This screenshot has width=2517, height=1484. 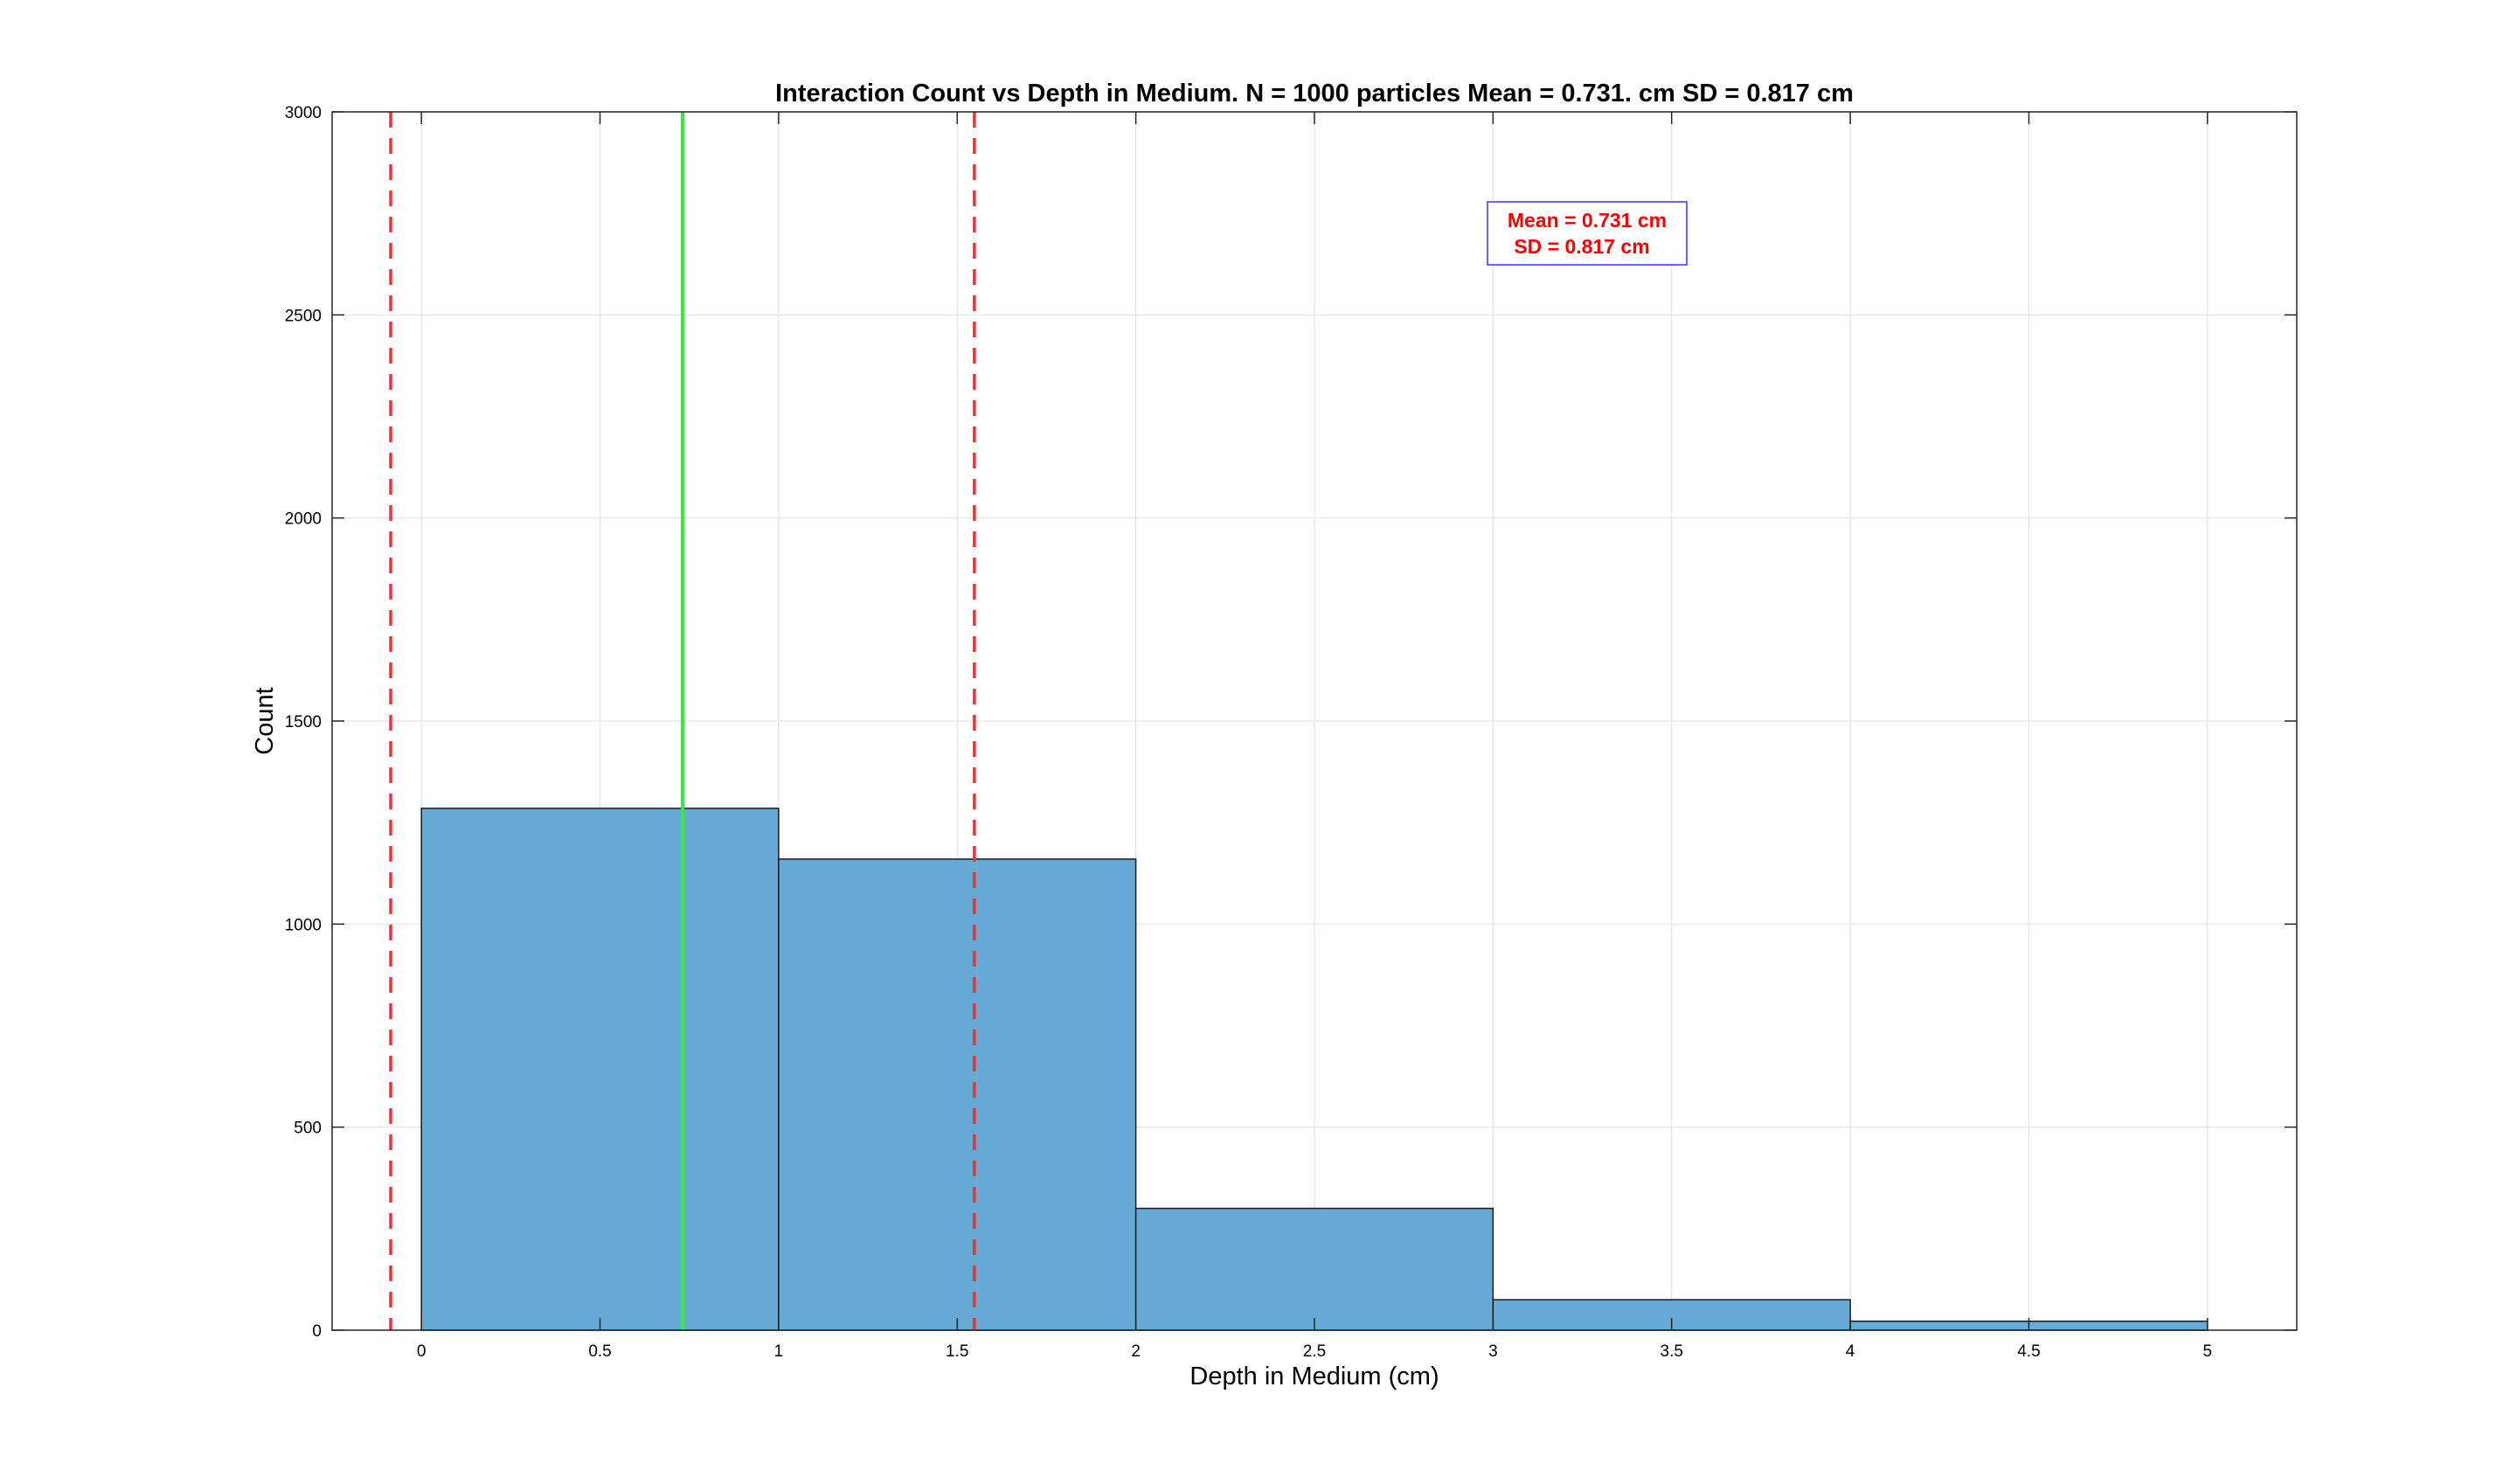 What do you see at coordinates (1493, 1351) in the screenshot?
I see `x-tick-label: 3` at bounding box center [1493, 1351].